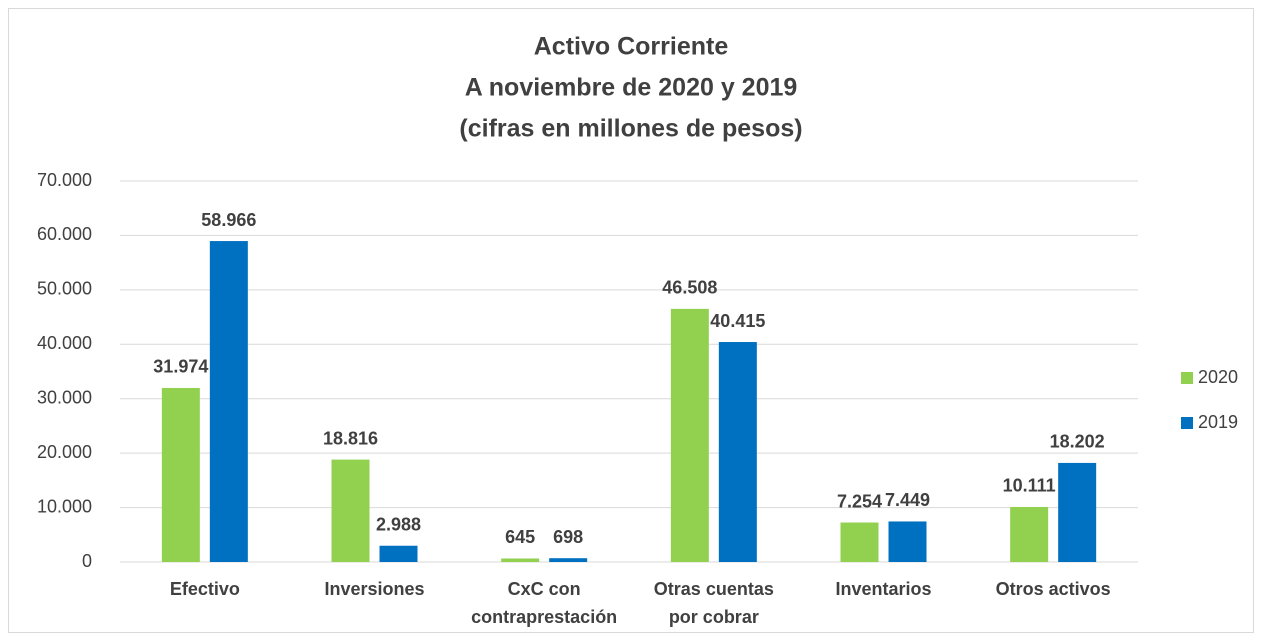 The width and height of the screenshot is (1262, 641). What do you see at coordinates (714, 589) in the screenshot?
I see `x-tick-label: Otras cuentas` at bounding box center [714, 589].